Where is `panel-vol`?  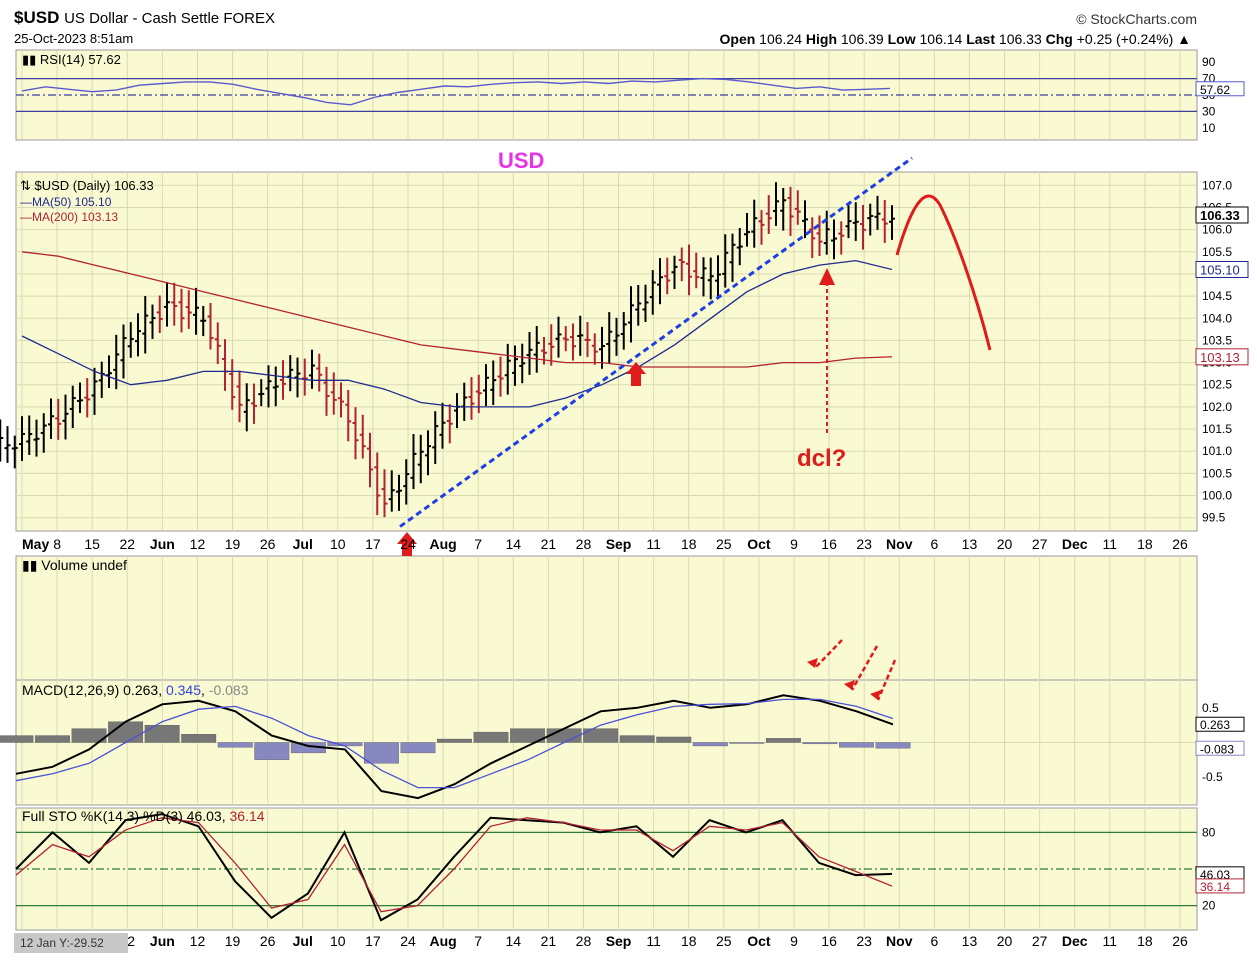 panel-vol is located at coordinates (606, 618).